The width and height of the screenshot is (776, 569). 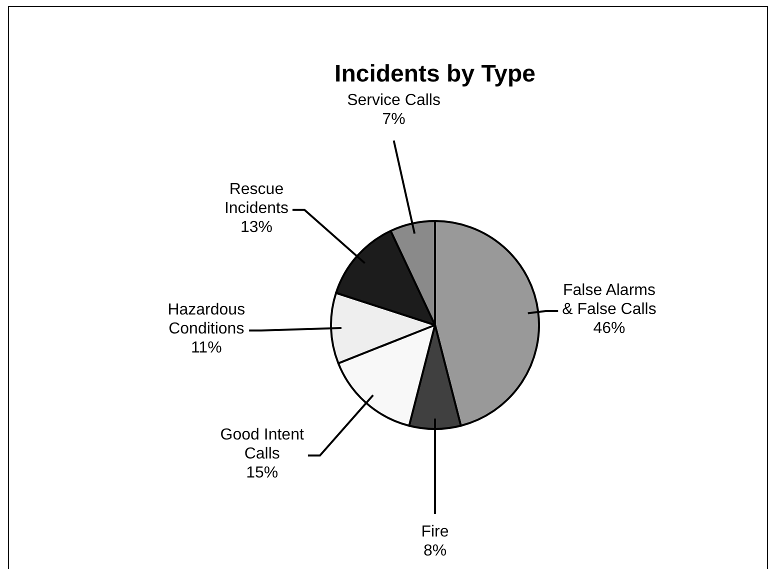 What do you see at coordinates (206, 347) in the screenshot?
I see `data-label: 11%` at bounding box center [206, 347].